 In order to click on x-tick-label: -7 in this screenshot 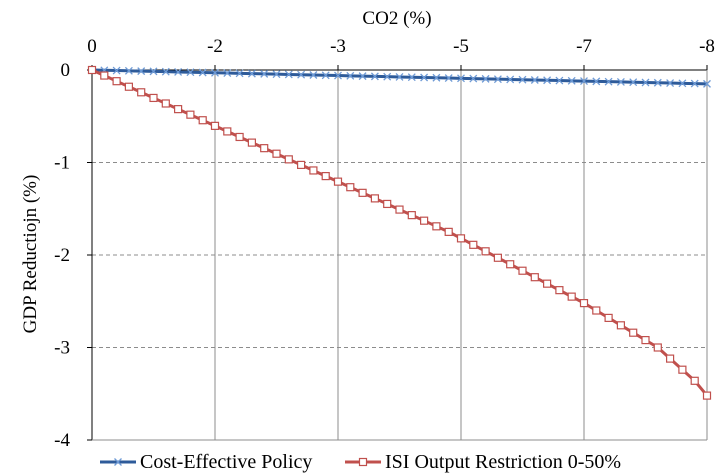, I will do `click(584, 46)`.